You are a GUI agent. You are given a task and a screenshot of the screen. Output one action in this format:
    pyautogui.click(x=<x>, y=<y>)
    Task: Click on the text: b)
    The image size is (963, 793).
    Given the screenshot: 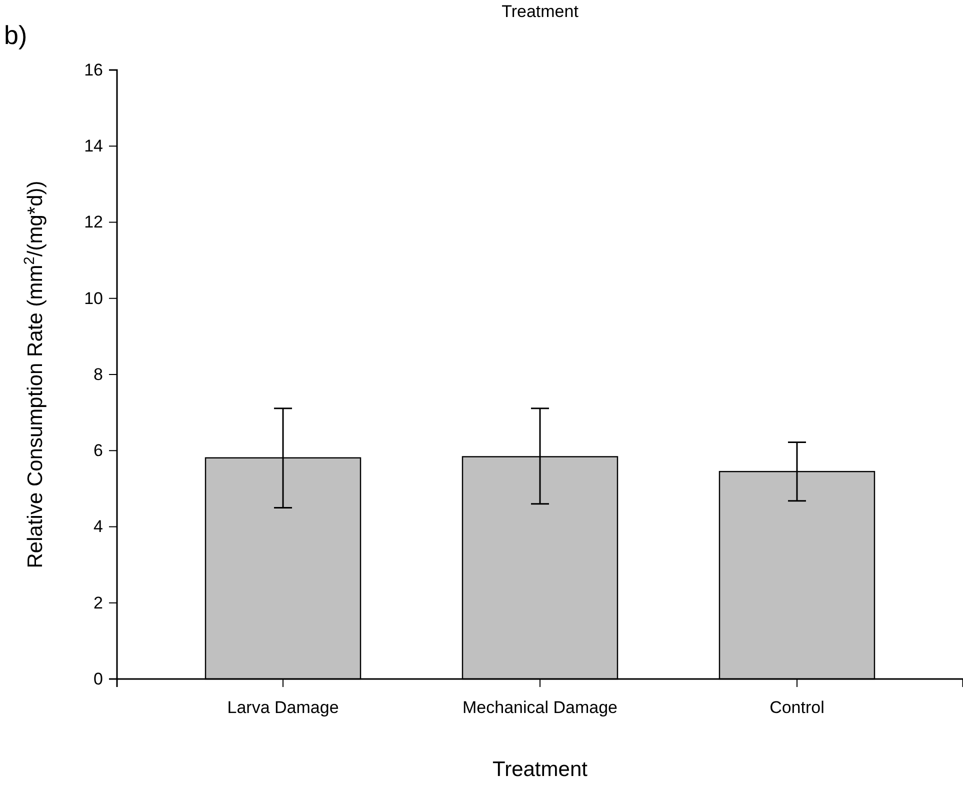 What is the action you would take?
    pyautogui.click(x=16, y=35)
    